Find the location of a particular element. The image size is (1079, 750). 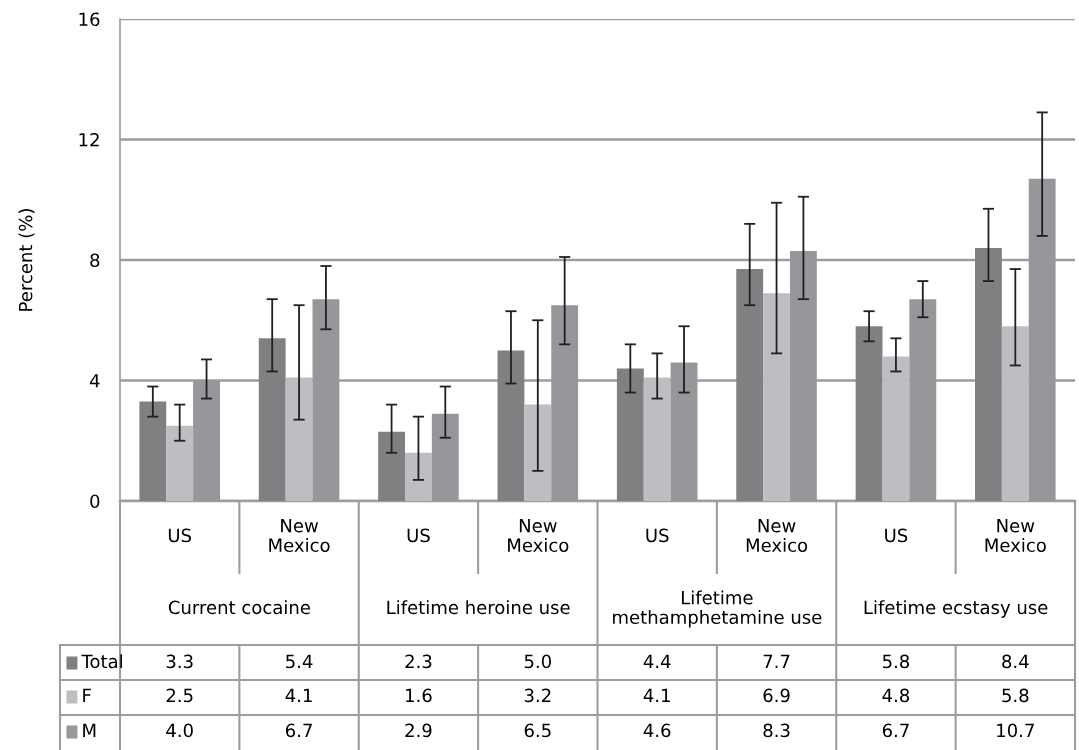

data-label: 10.7 is located at coordinates (1015, 730).